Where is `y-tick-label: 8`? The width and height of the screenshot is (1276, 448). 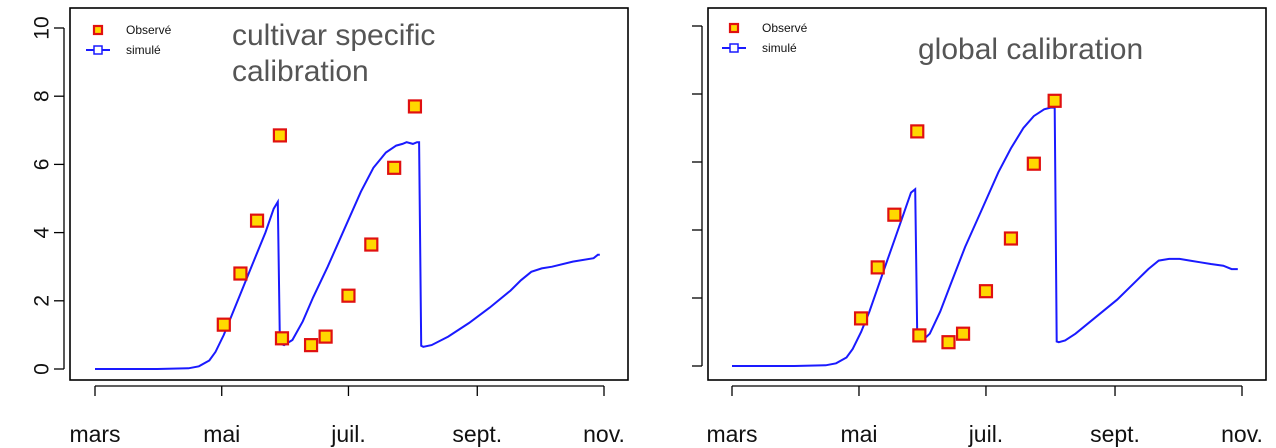
y-tick-label: 8 is located at coordinates (42, 96).